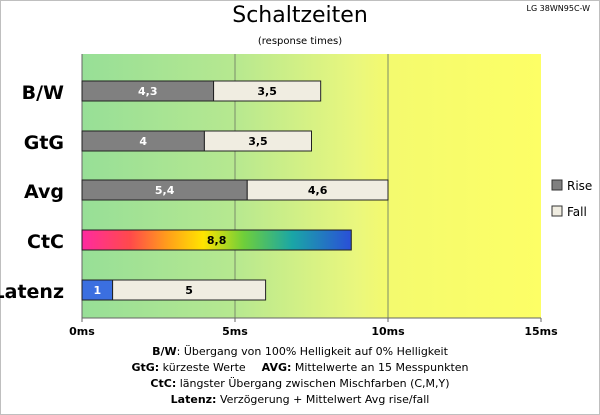  Describe the element at coordinates (45, 242) in the screenshot. I see `category-label: CtC` at that location.